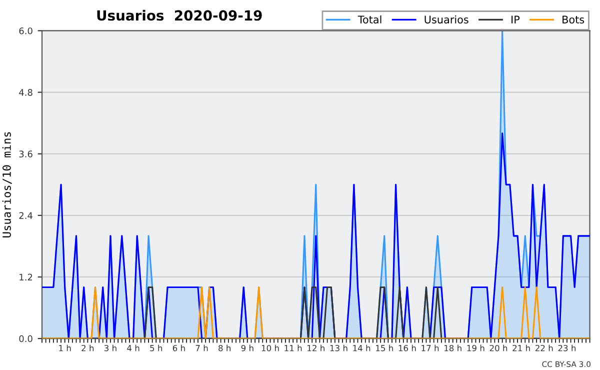  Describe the element at coordinates (361, 348) in the screenshot. I see `x-tick-label: 14 h` at that location.